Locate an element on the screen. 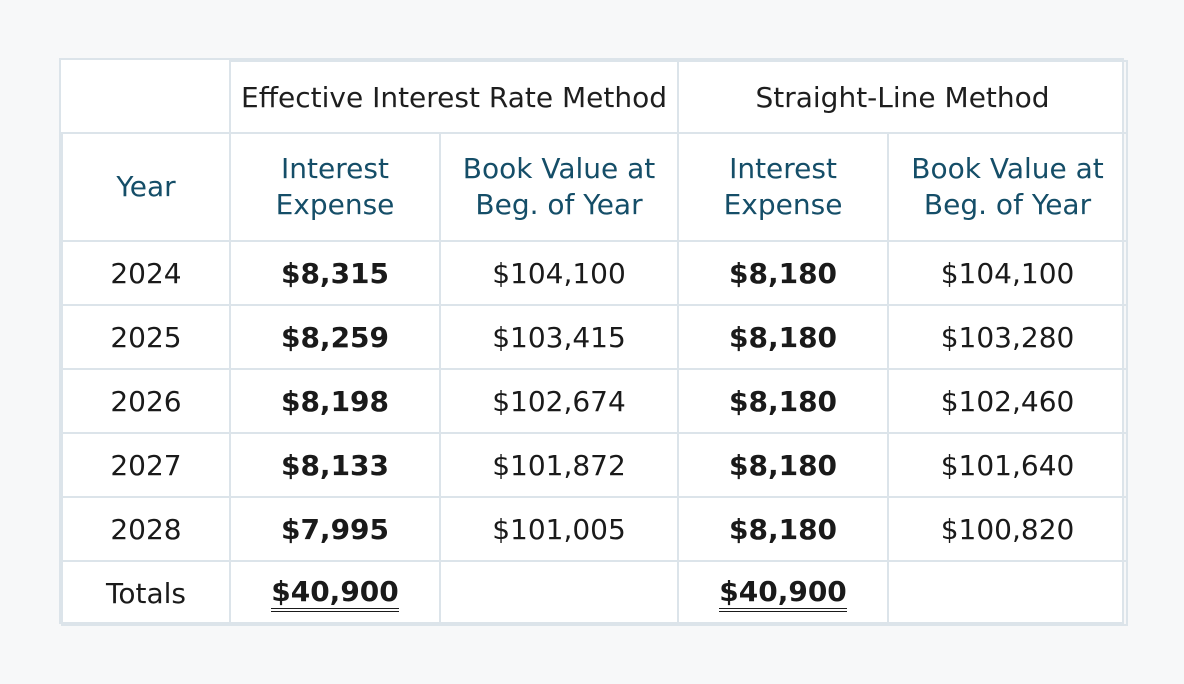 The image size is (1184, 684). table-row: 2025 $8,259 $103,415 $8,180 $103,280 is located at coordinates (595, 337).